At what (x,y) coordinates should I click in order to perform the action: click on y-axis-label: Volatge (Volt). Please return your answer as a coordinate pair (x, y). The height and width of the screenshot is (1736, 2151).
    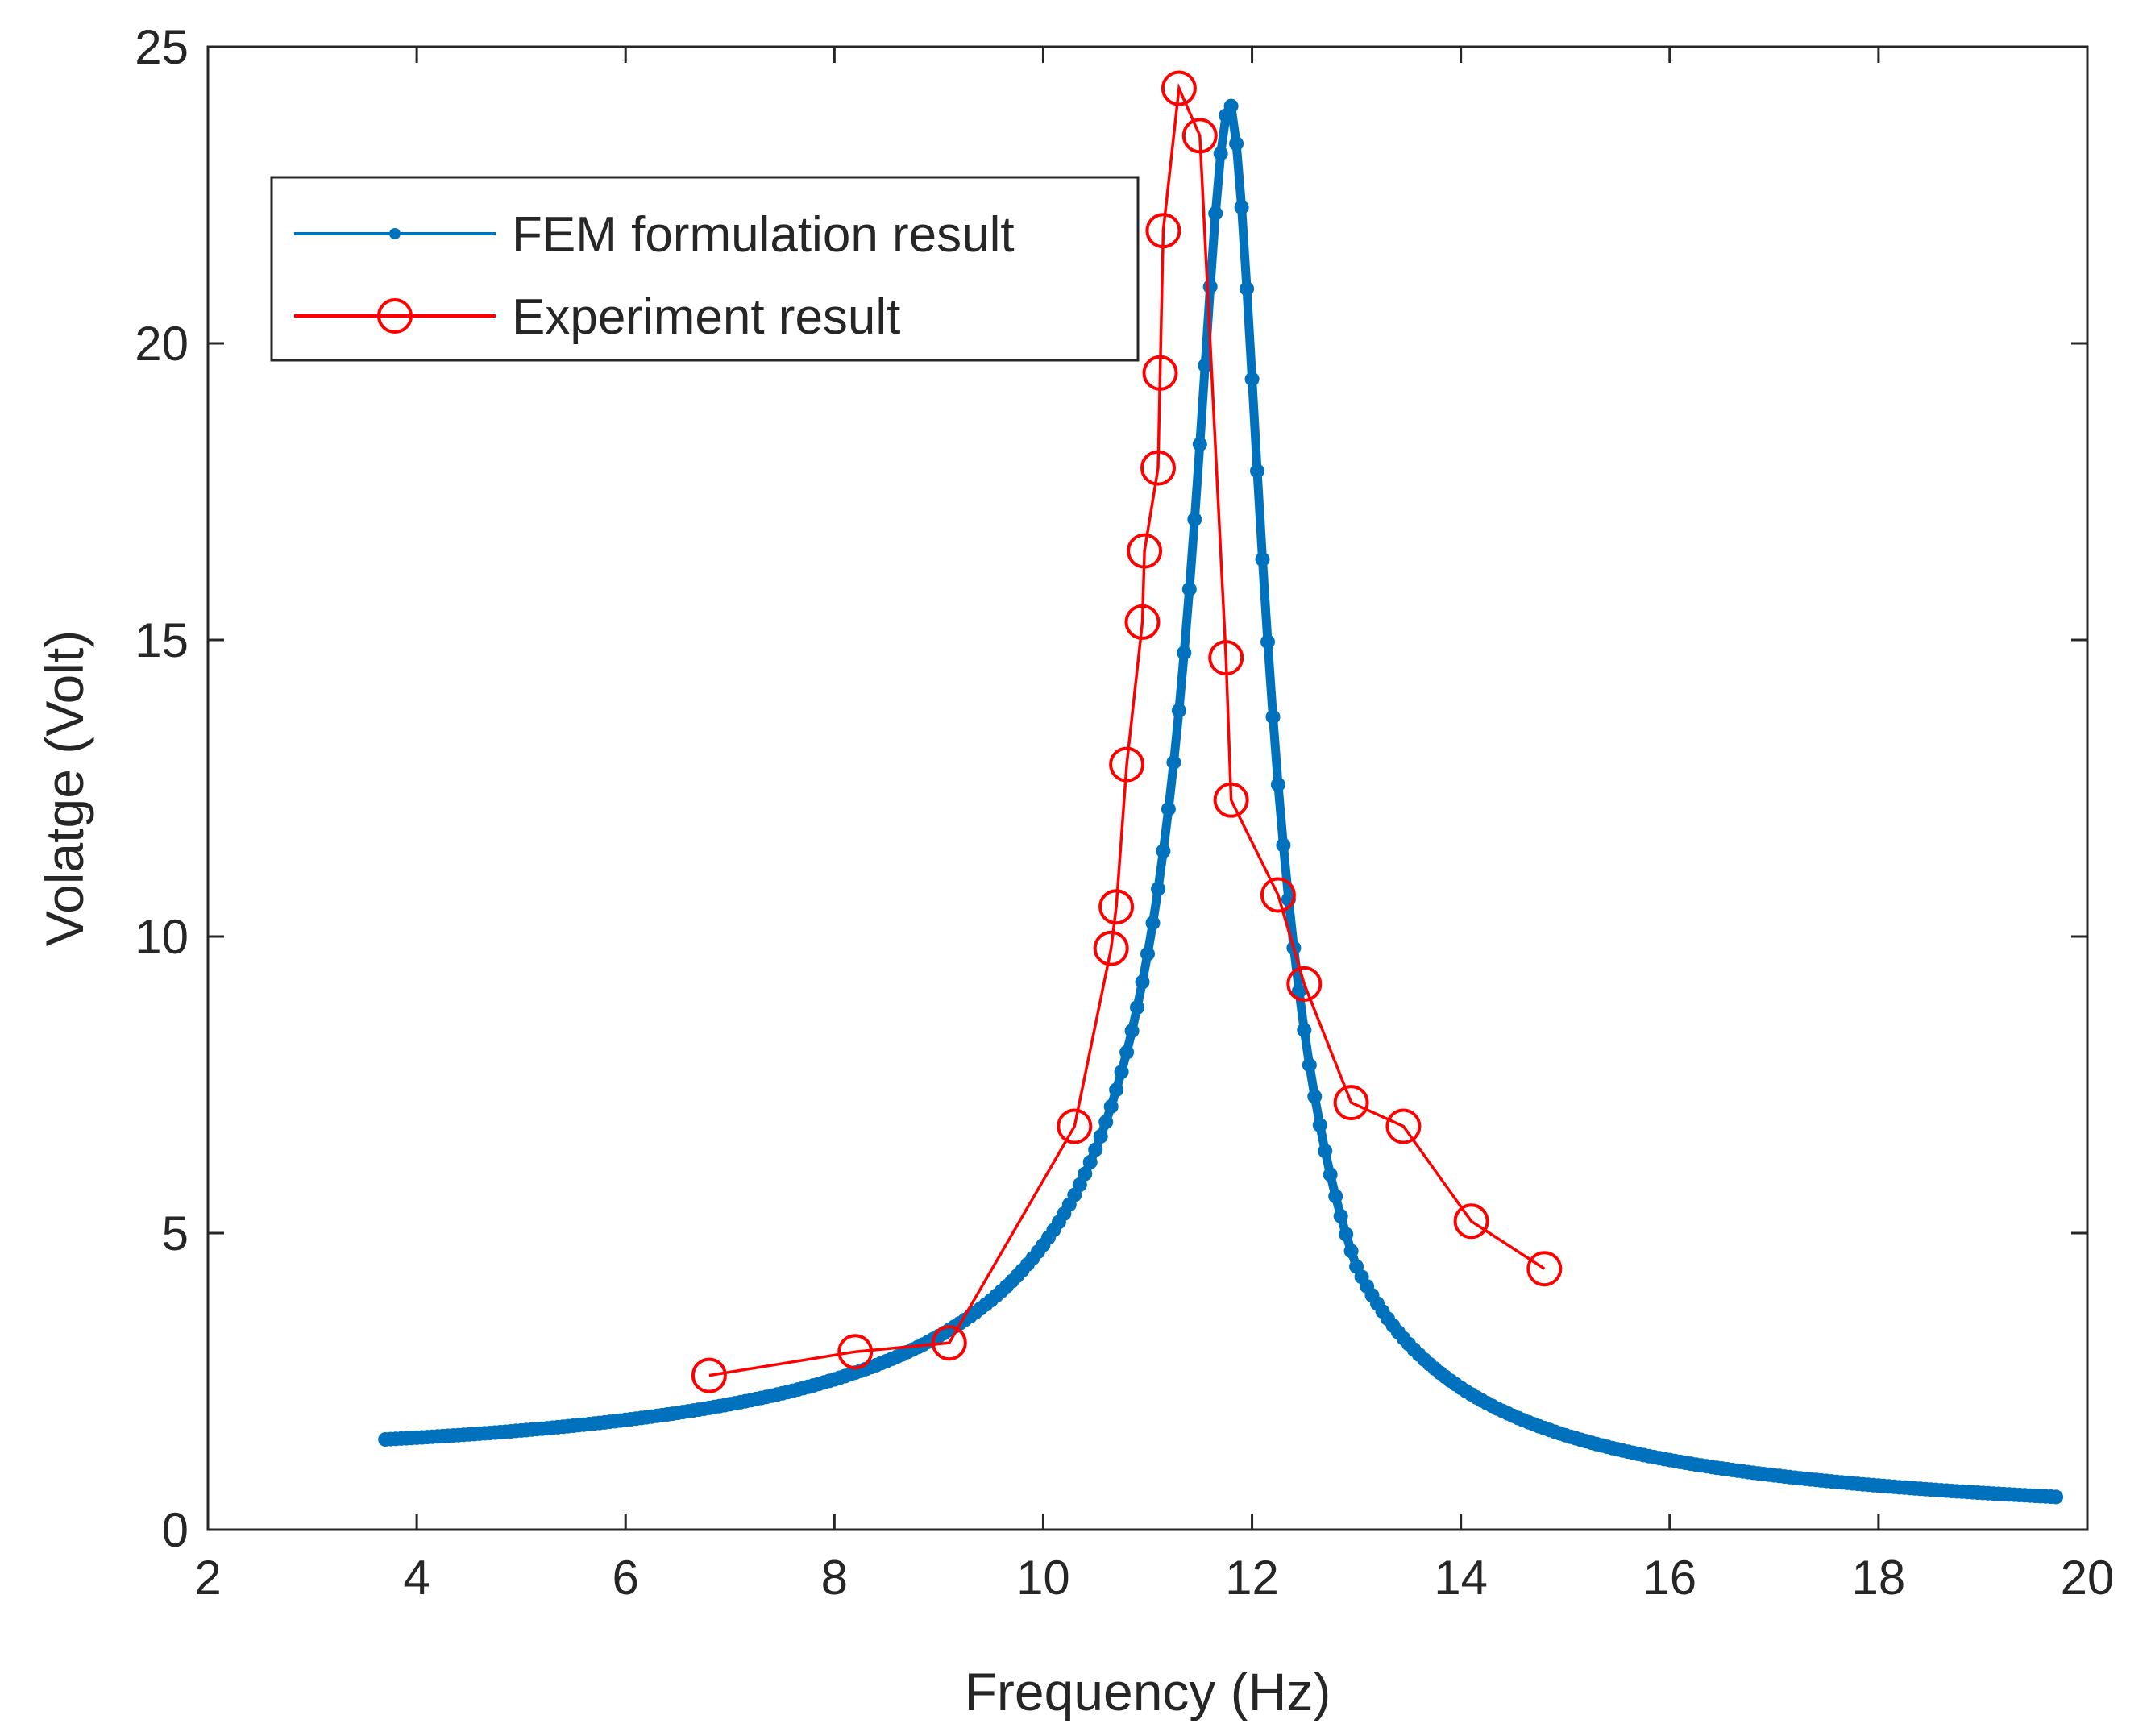
    Looking at the image, I should click on (64, 788).